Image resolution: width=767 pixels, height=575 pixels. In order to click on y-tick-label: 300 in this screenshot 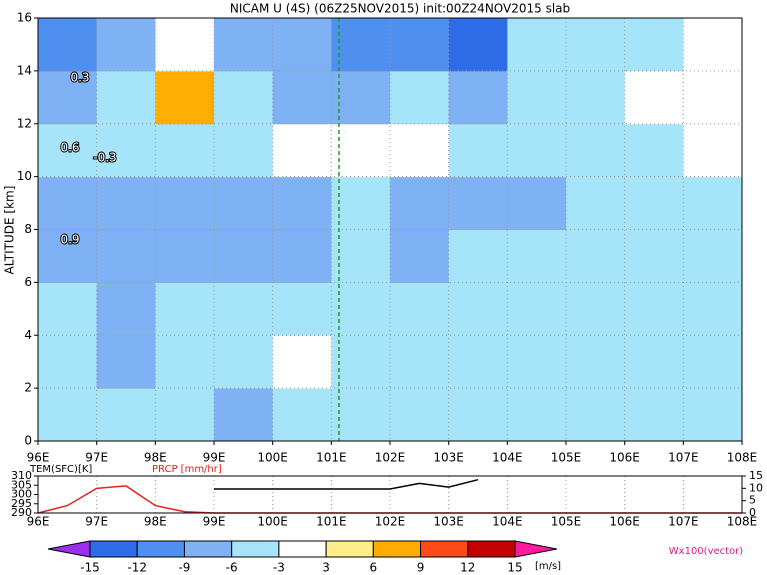, I will do `click(21, 494)`.